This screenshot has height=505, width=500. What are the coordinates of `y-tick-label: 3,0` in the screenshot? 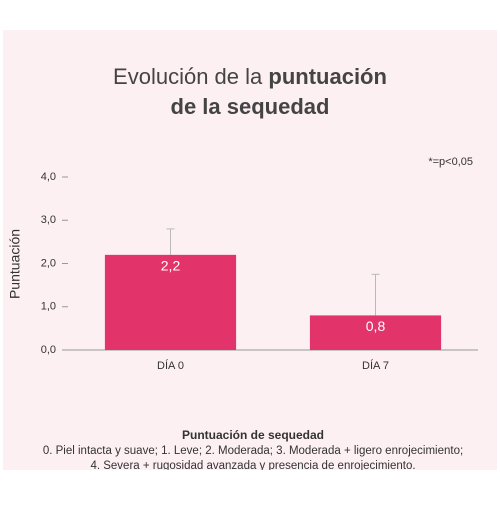 It's located at (48, 220).